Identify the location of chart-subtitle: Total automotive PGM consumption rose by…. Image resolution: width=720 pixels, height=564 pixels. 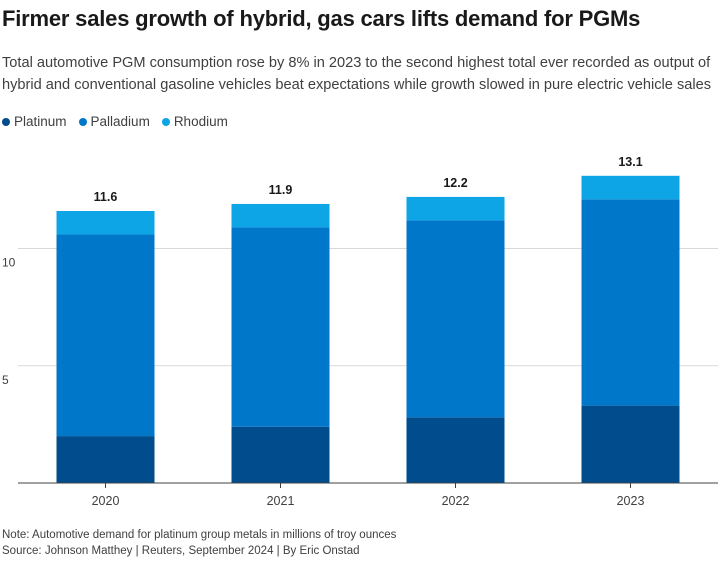
(357, 74).